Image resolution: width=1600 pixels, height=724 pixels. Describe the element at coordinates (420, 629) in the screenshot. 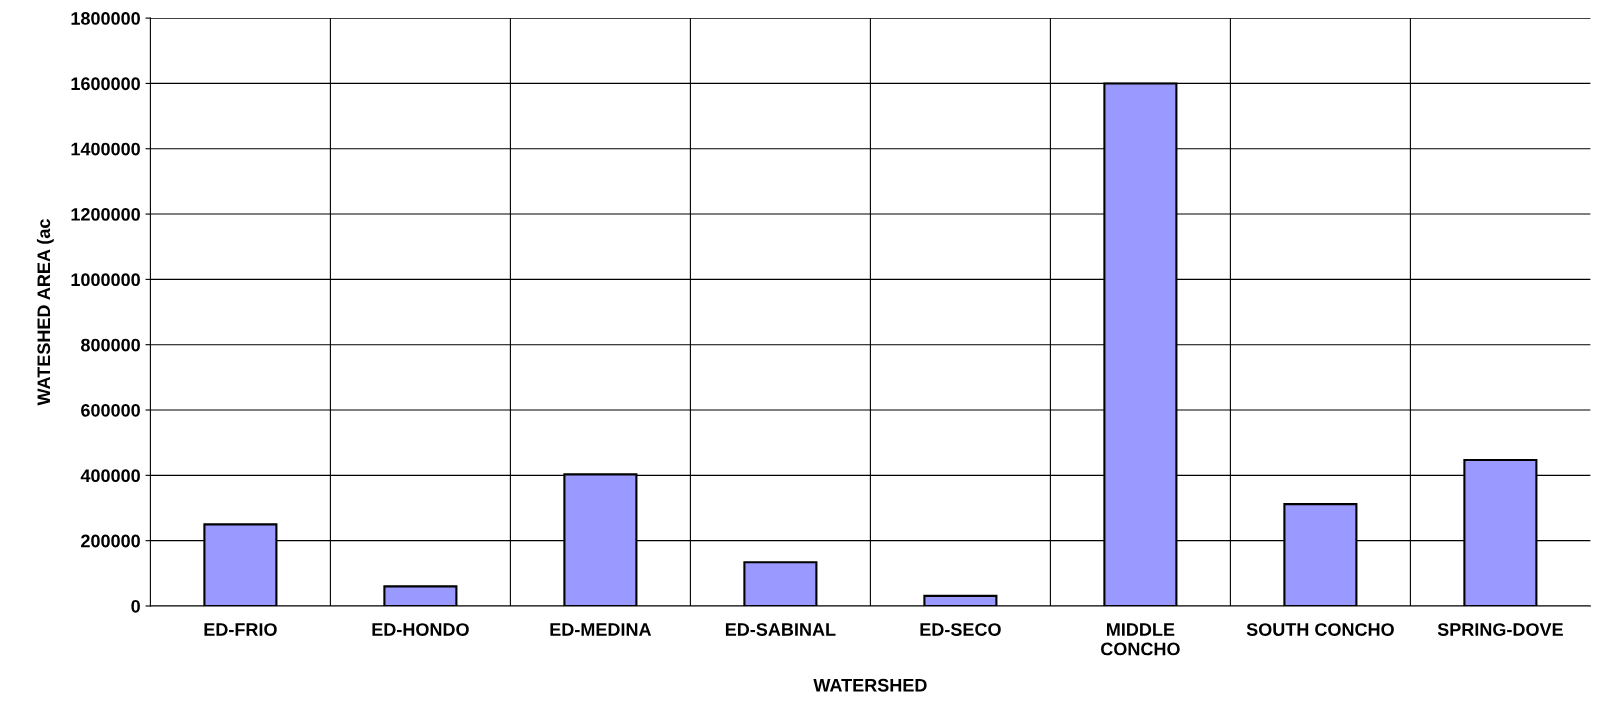

I see `x-tick-label: ED-HONDO` at that location.